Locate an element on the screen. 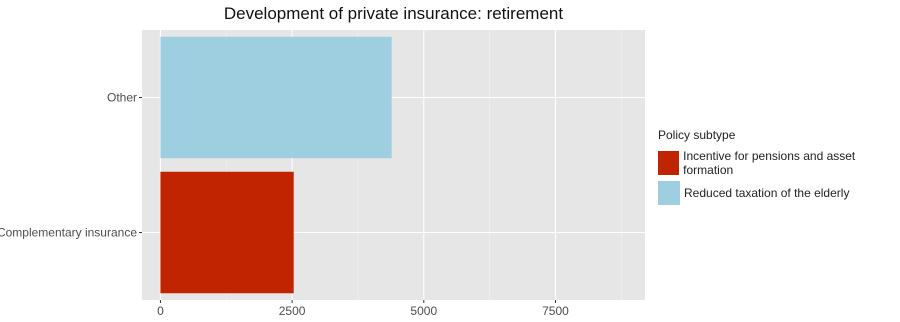 The width and height of the screenshot is (900, 322). y-tick-label: Other is located at coordinates (122, 98).